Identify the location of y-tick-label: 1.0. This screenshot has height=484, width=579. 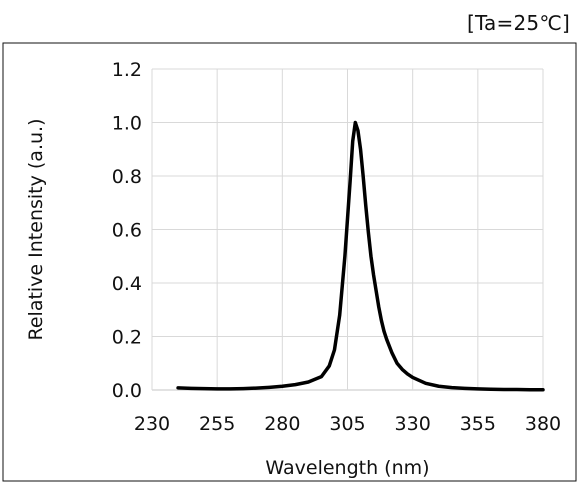
(127, 124).